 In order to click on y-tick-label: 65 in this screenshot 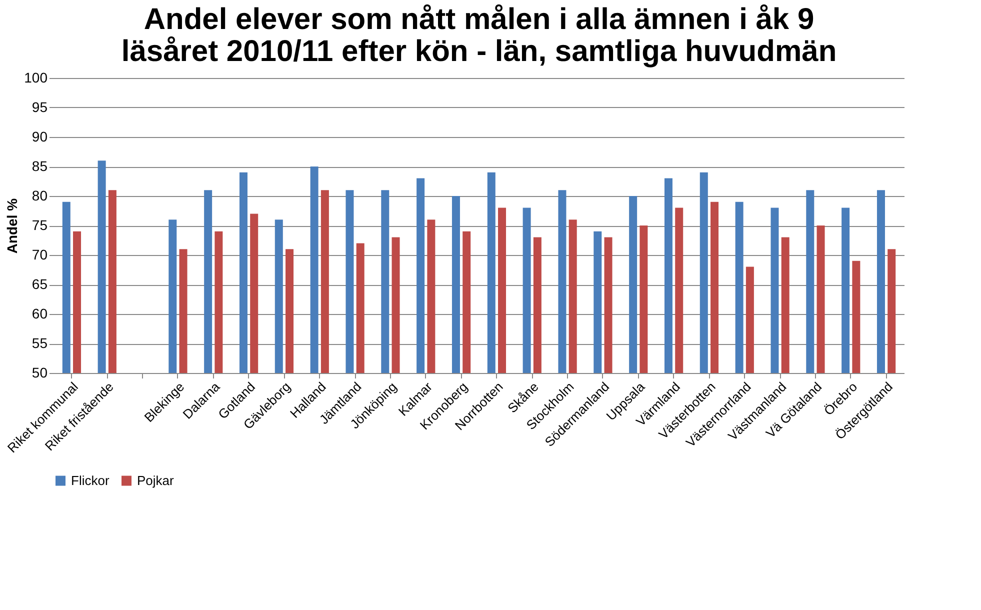, I will do `click(40, 284)`.